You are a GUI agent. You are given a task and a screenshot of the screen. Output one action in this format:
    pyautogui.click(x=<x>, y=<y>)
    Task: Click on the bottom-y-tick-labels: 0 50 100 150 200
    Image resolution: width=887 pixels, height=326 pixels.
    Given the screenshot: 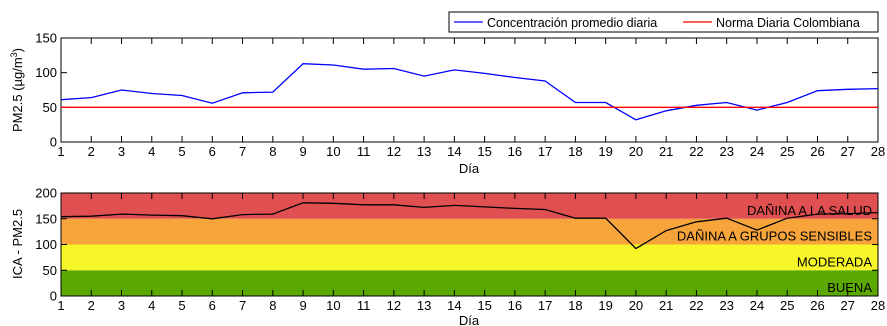 What is the action you would take?
    pyautogui.click(x=46, y=245)
    